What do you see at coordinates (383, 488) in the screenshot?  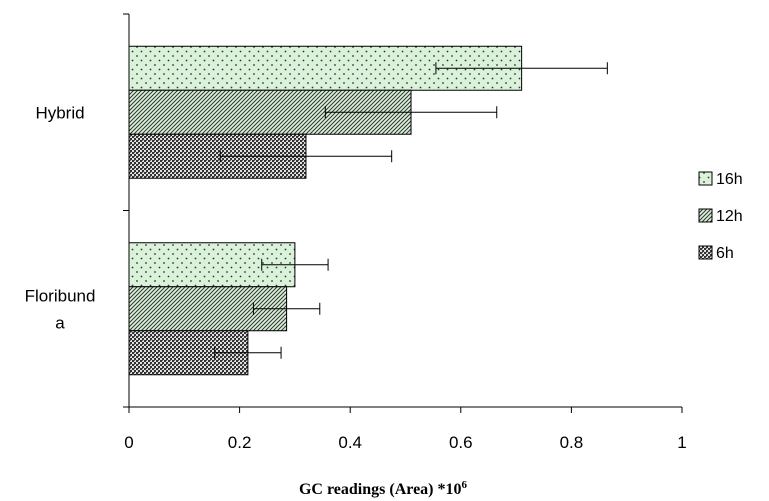 I see `x-axis-label: GC readings (Area) *106` at bounding box center [383, 488].